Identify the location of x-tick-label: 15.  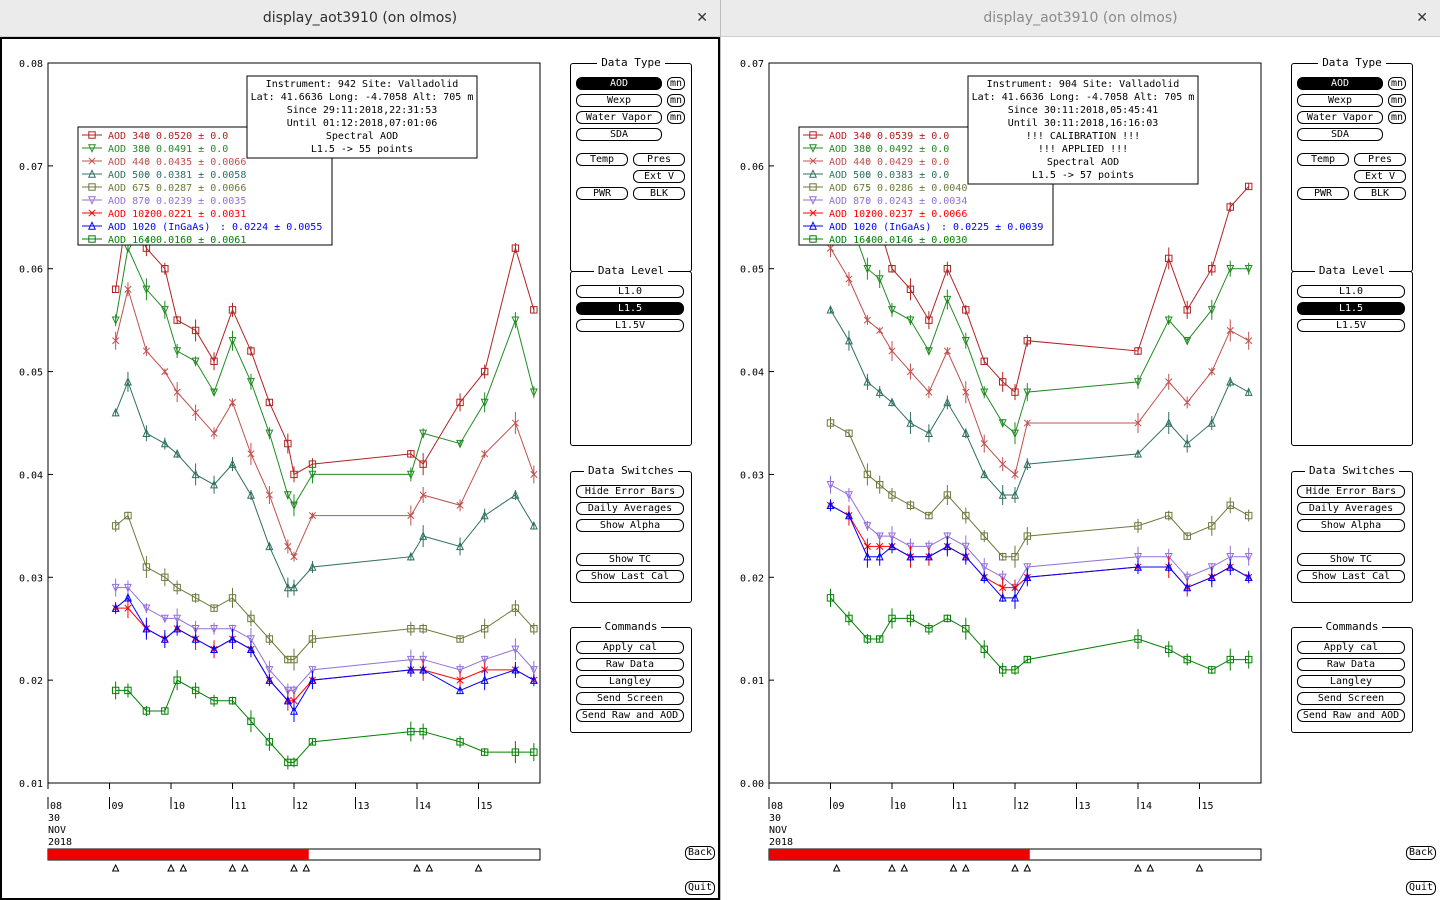
(487, 806).